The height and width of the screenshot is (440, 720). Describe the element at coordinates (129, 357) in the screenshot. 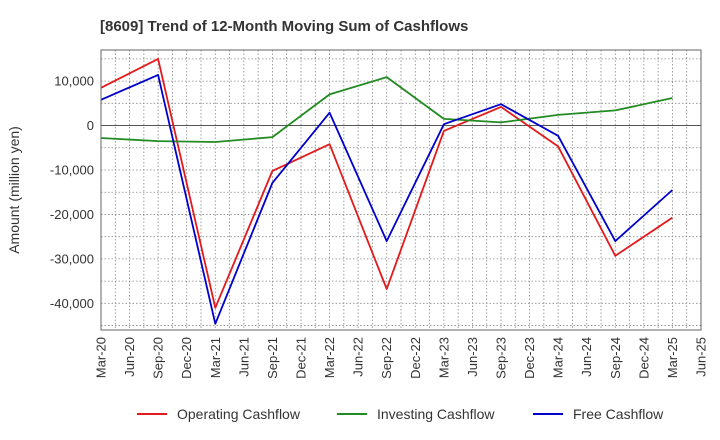

I see `x-tick-label: Jun-20` at that location.